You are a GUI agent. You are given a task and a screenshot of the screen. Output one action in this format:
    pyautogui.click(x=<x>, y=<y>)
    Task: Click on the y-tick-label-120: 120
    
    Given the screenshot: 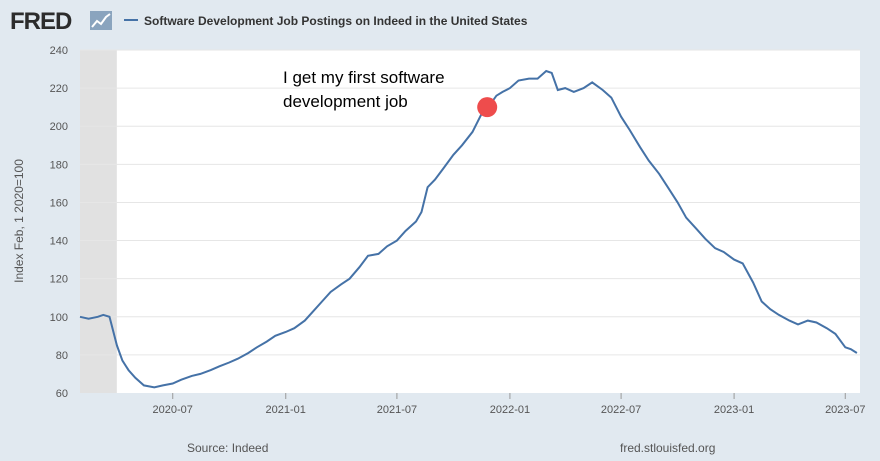 What is the action you would take?
    pyautogui.click(x=59, y=280)
    